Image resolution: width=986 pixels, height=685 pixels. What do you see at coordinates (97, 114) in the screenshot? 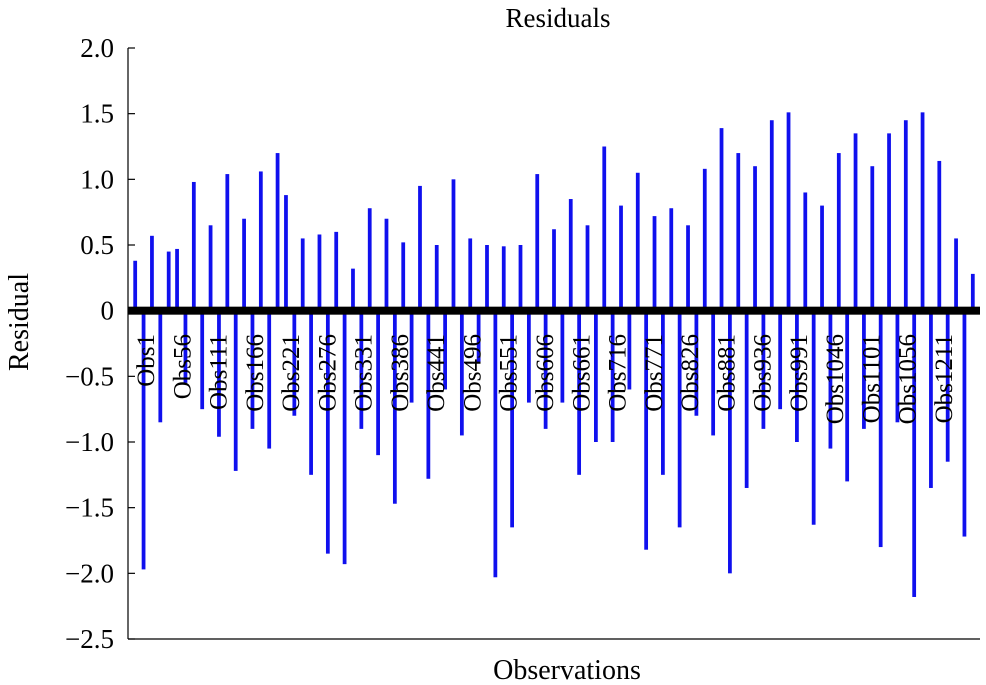
I see `y-tick-label: 1.5` at bounding box center [97, 114].